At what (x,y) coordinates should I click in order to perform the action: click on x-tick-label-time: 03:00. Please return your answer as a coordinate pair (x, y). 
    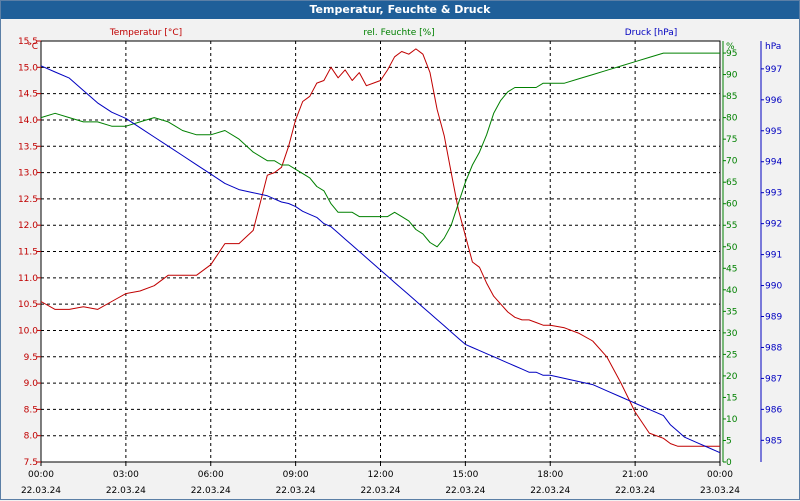
    Looking at the image, I should click on (126, 475).